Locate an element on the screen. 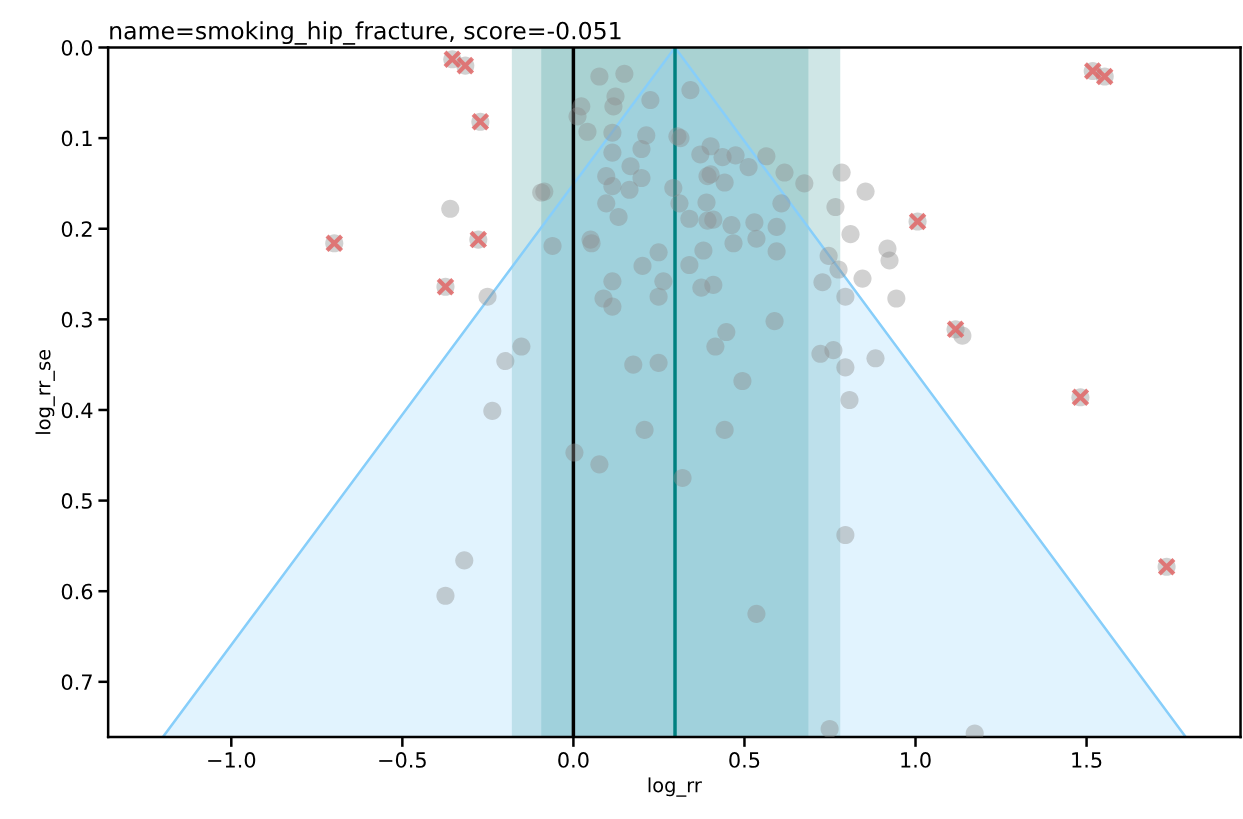  x-tick-label: 1.5 is located at coordinates (1087, 760).